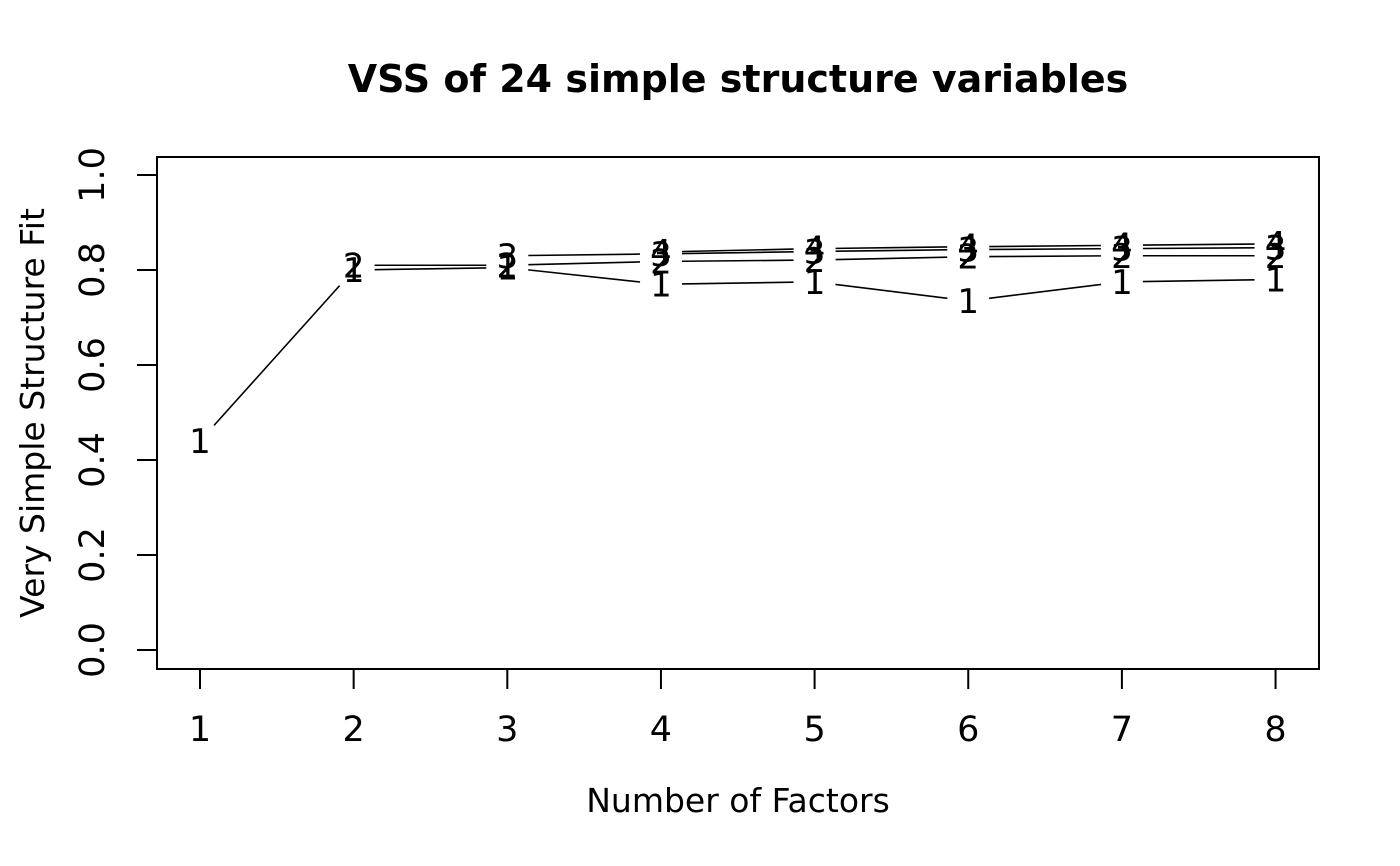 The height and width of the screenshot is (866, 1400). I want to click on x-tick-label: 5, so click(814, 730).